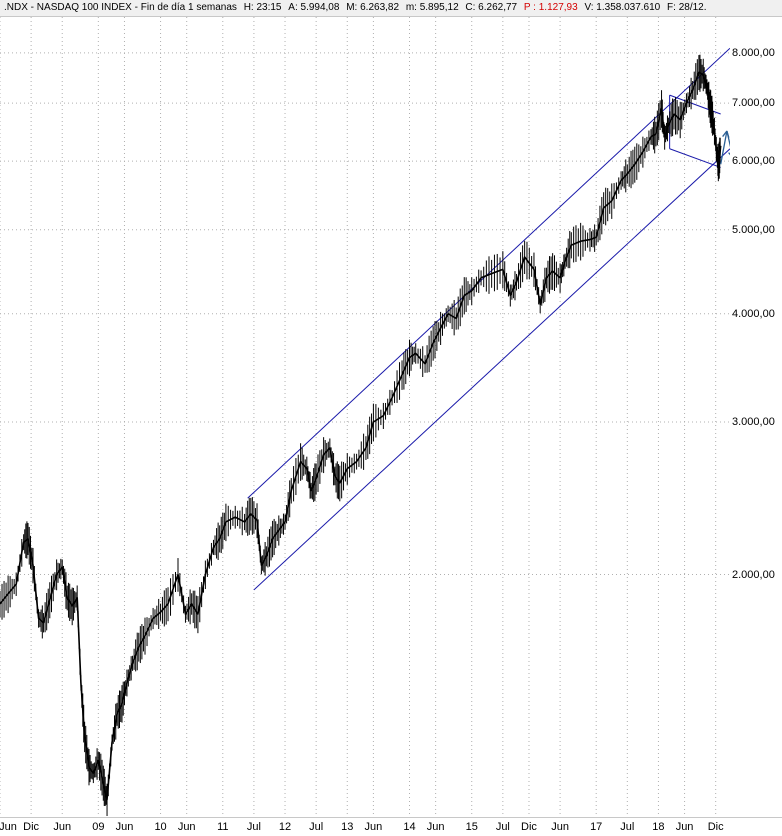 This screenshot has height=836, width=782. I want to click on period: Fin de día 1 semanas, so click(188, 7).